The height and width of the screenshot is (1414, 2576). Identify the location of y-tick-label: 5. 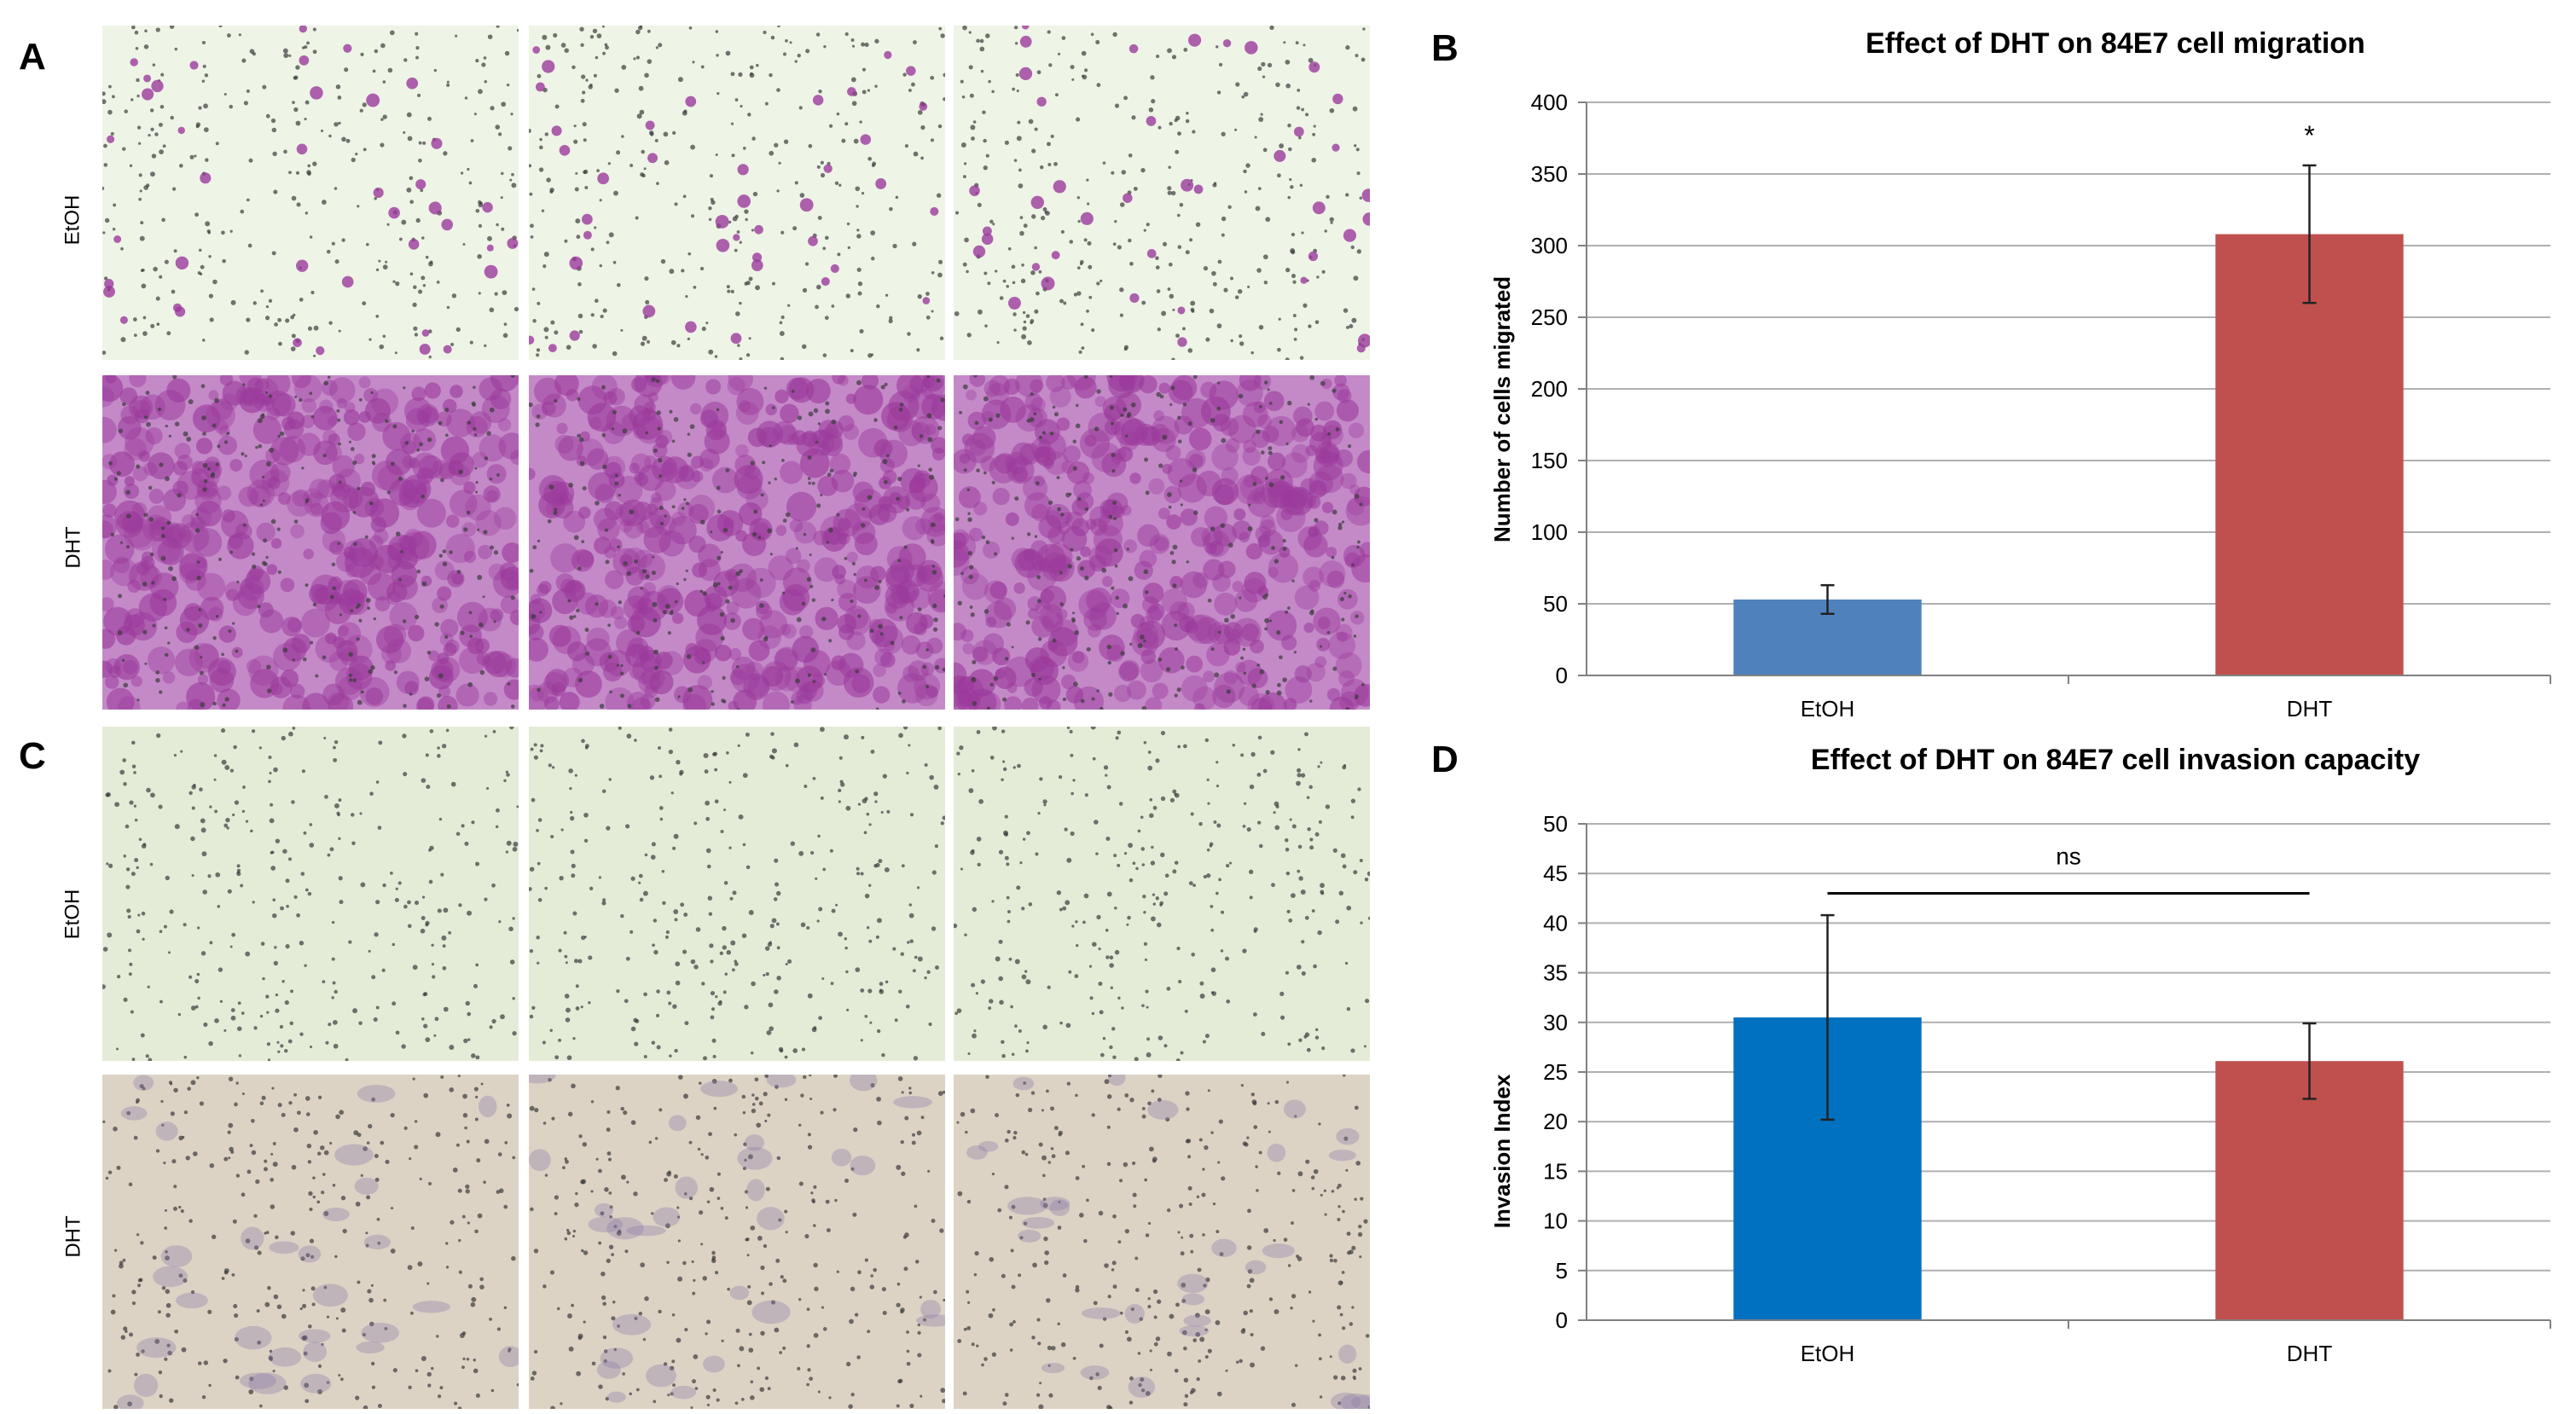
(1562, 1271).